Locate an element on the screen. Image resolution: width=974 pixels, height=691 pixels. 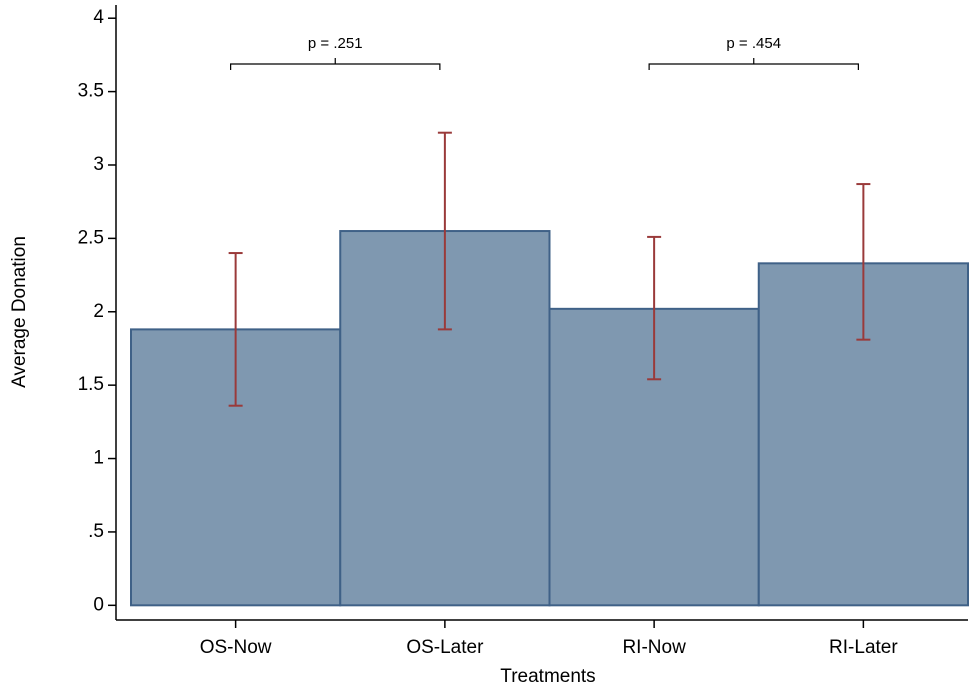
y-tick-label: 1 is located at coordinates (98, 458).